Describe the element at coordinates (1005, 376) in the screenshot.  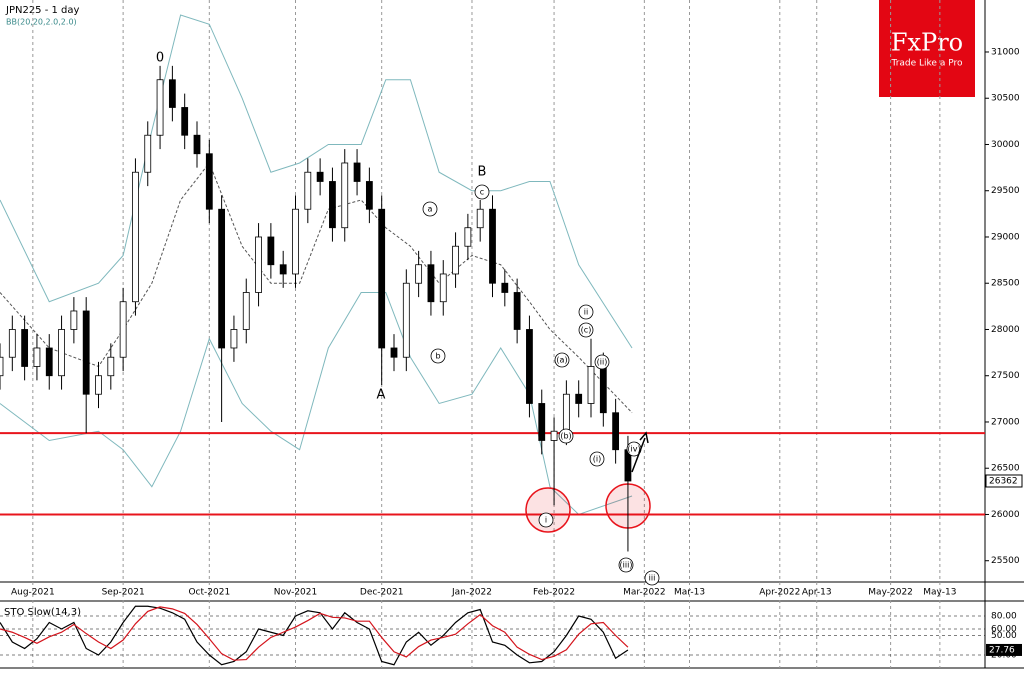
I see `y-tick-label: 27500` at that location.